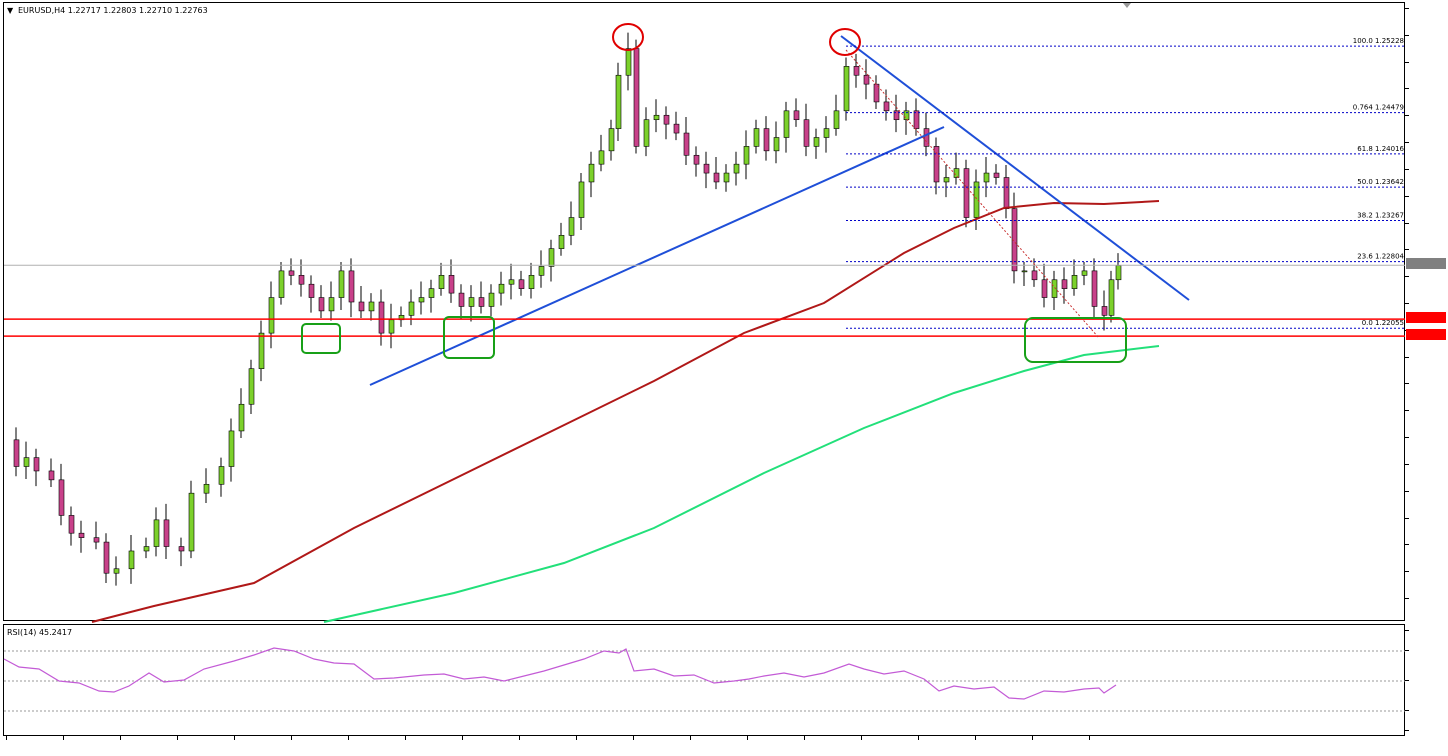  What do you see at coordinates (1378, 41) in the screenshot?
I see `fib-level-label: 100.0 1.25228` at bounding box center [1378, 41].